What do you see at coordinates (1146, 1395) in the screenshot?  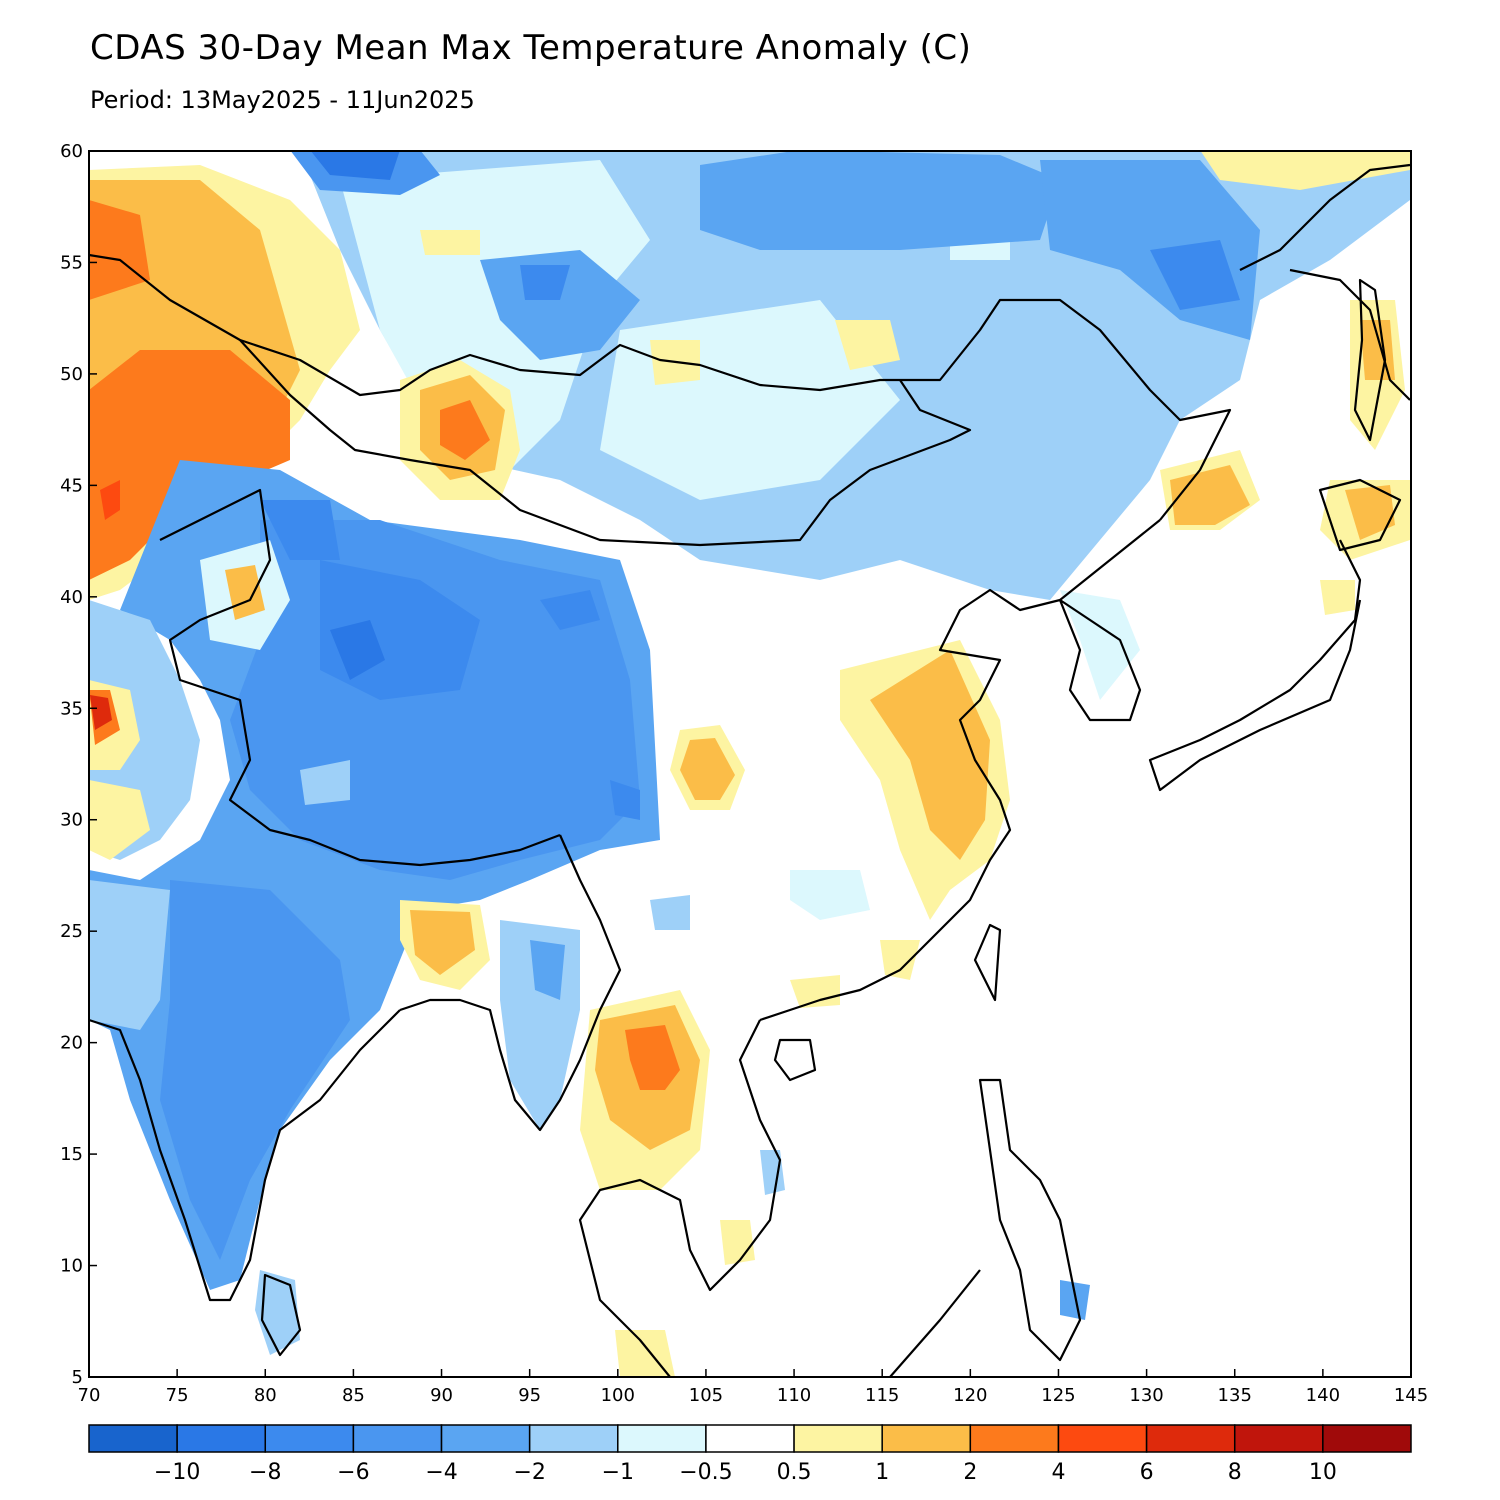 I see `lon-tick-label: 130` at bounding box center [1146, 1395].